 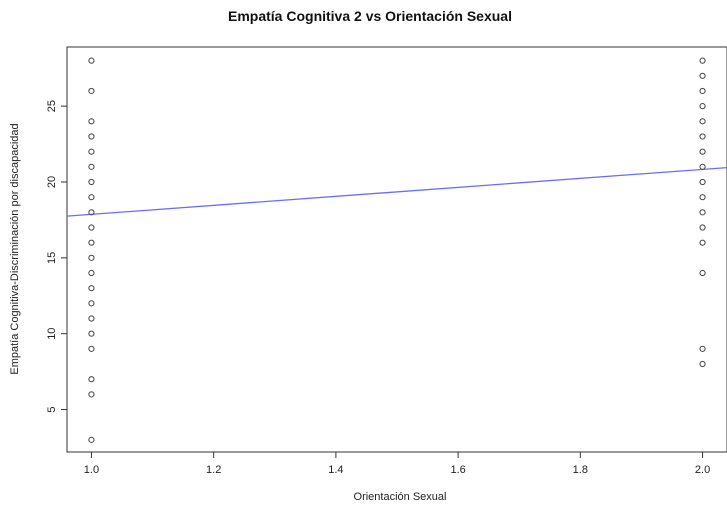 What do you see at coordinates (52, 334) in the screenshot?
I see `y-tick-label: 10` at bounding box center [52, 334].